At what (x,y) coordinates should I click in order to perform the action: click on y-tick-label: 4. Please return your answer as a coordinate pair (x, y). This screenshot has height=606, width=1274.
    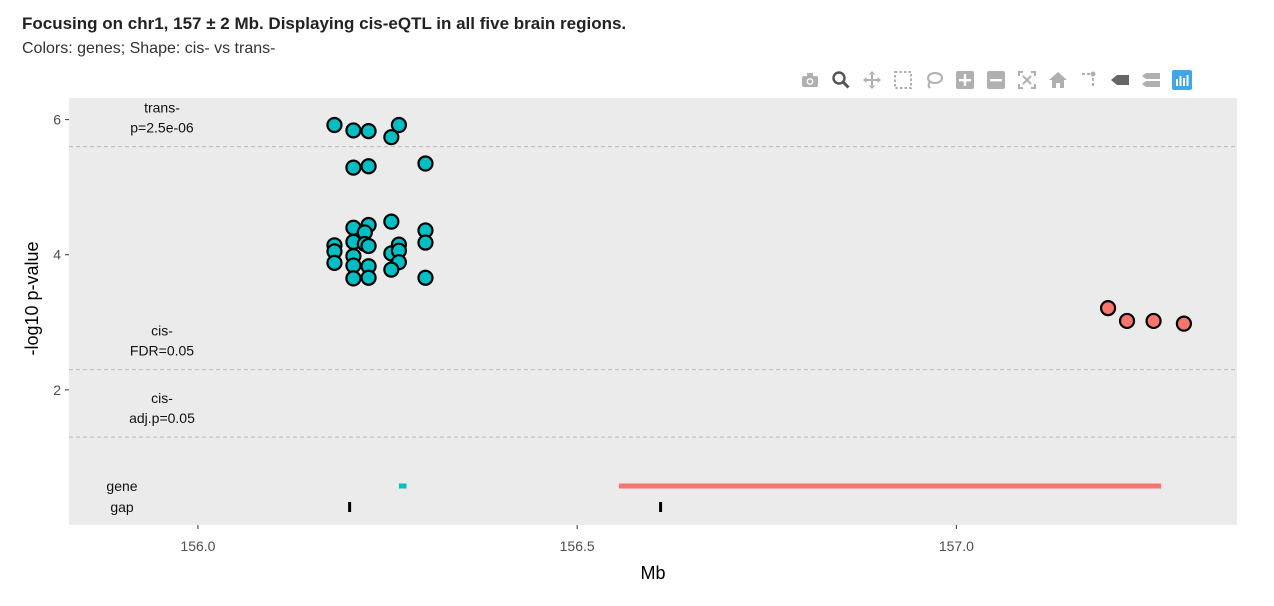
    Looking at the image, I should click on (57, 255).